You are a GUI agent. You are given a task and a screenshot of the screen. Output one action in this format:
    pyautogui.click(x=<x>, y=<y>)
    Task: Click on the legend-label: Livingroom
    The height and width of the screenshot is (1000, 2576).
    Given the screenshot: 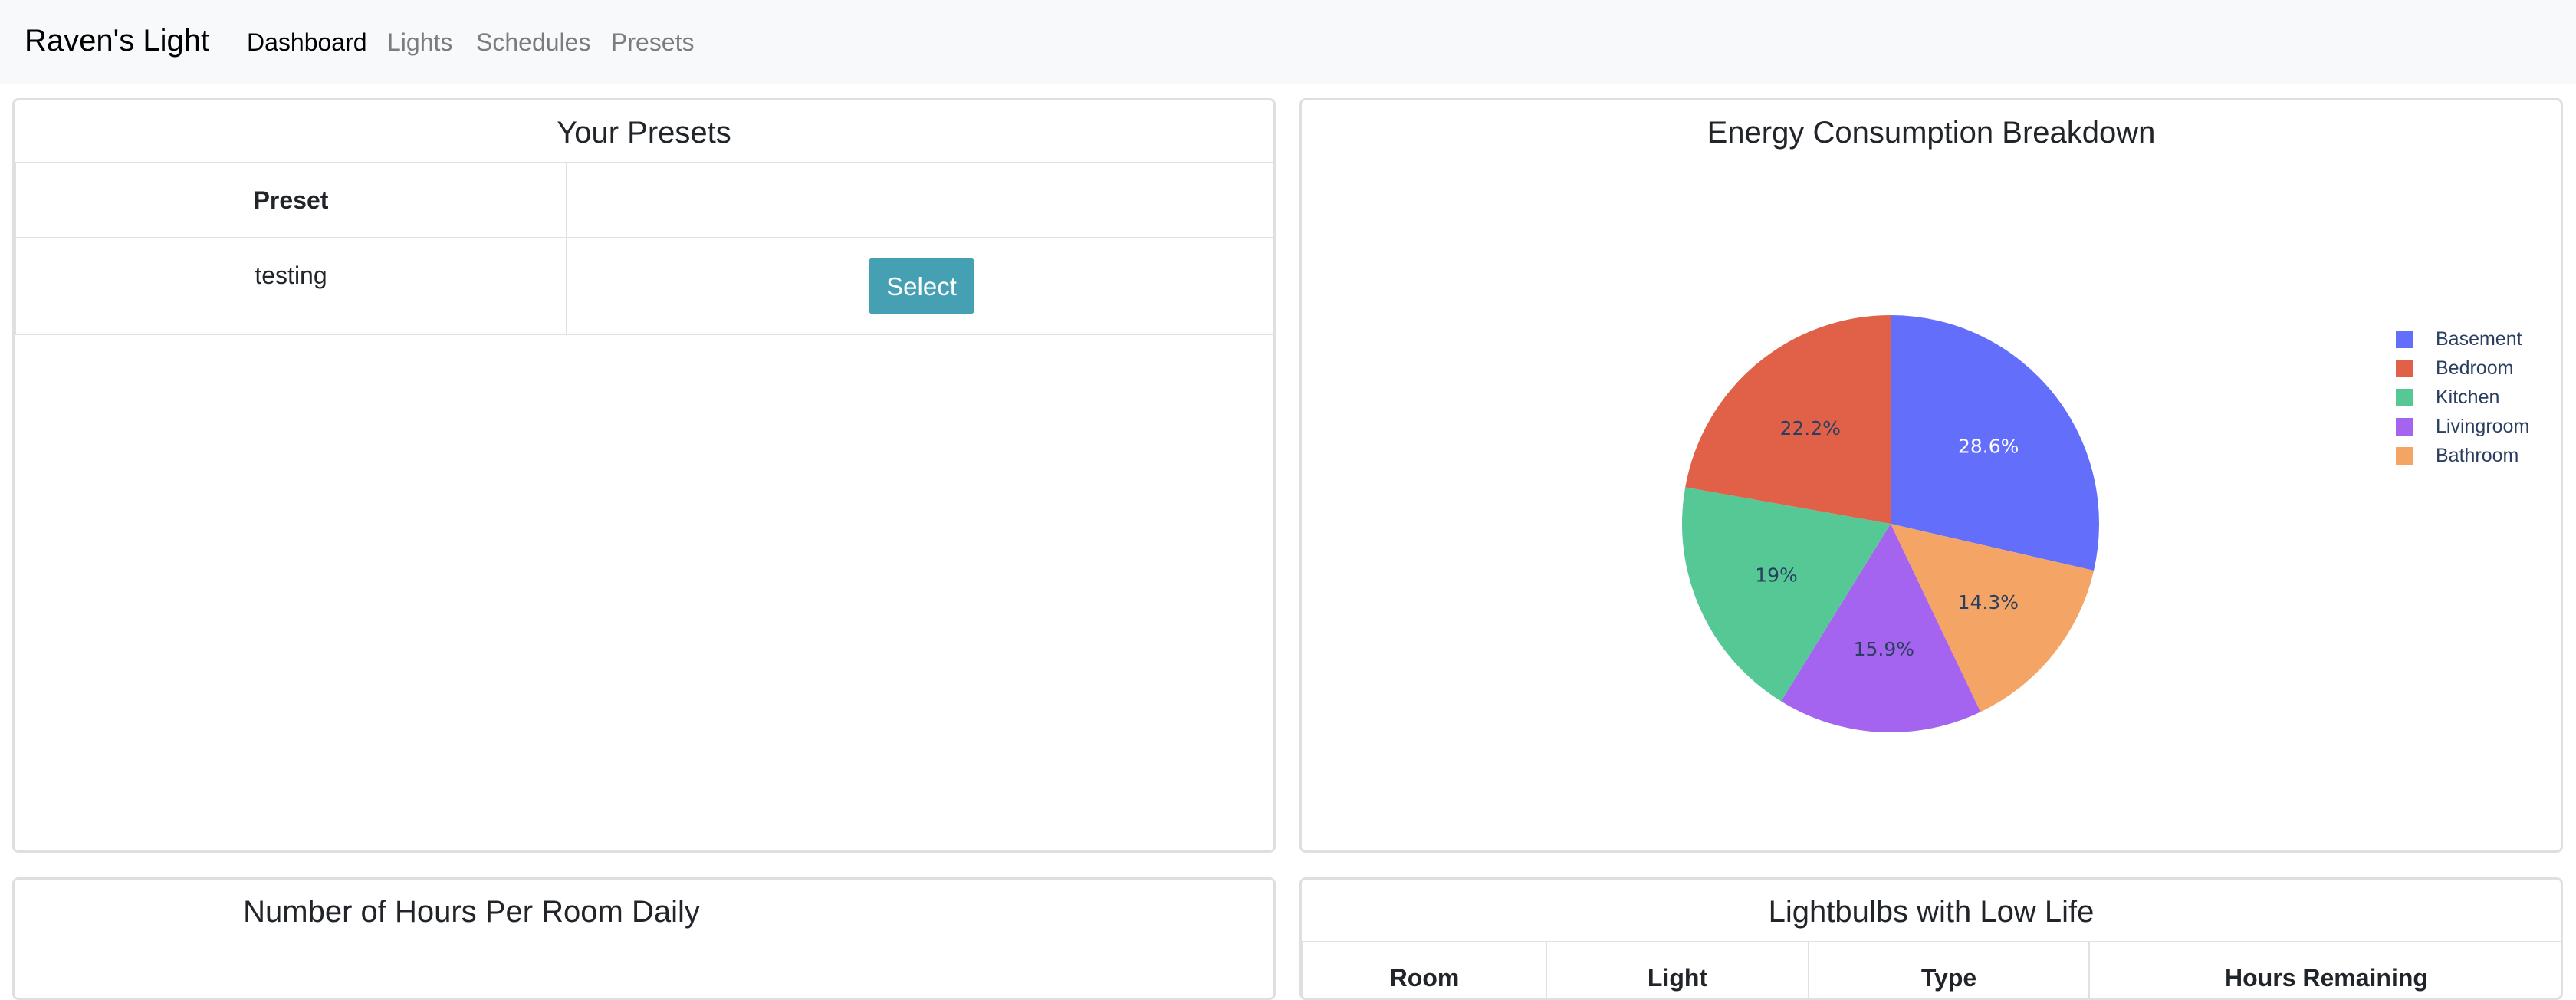 What is the action you would take?
    pyautogui.click(x=2483, y=426)
    